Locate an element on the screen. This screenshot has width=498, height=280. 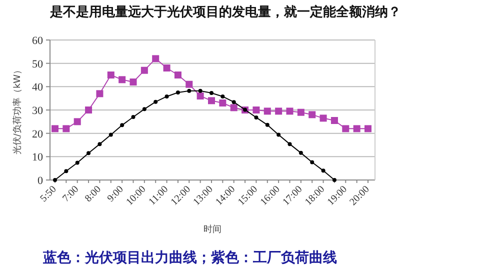
y-axis-title: 光伏/负荷功率（kW） is located at coordinates (17, 110).